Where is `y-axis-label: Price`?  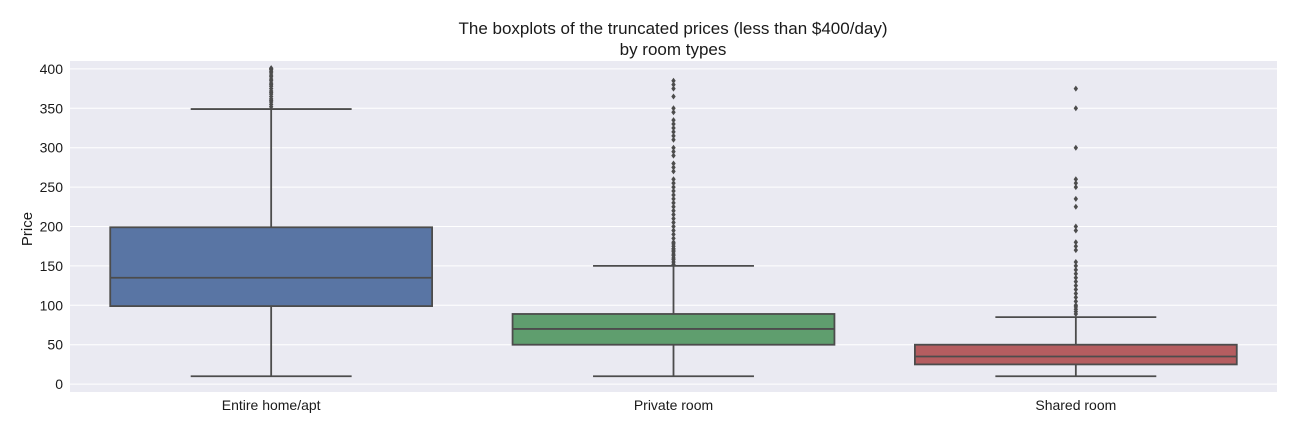
y-axis-label: Price is located at coordinates (27, 229).